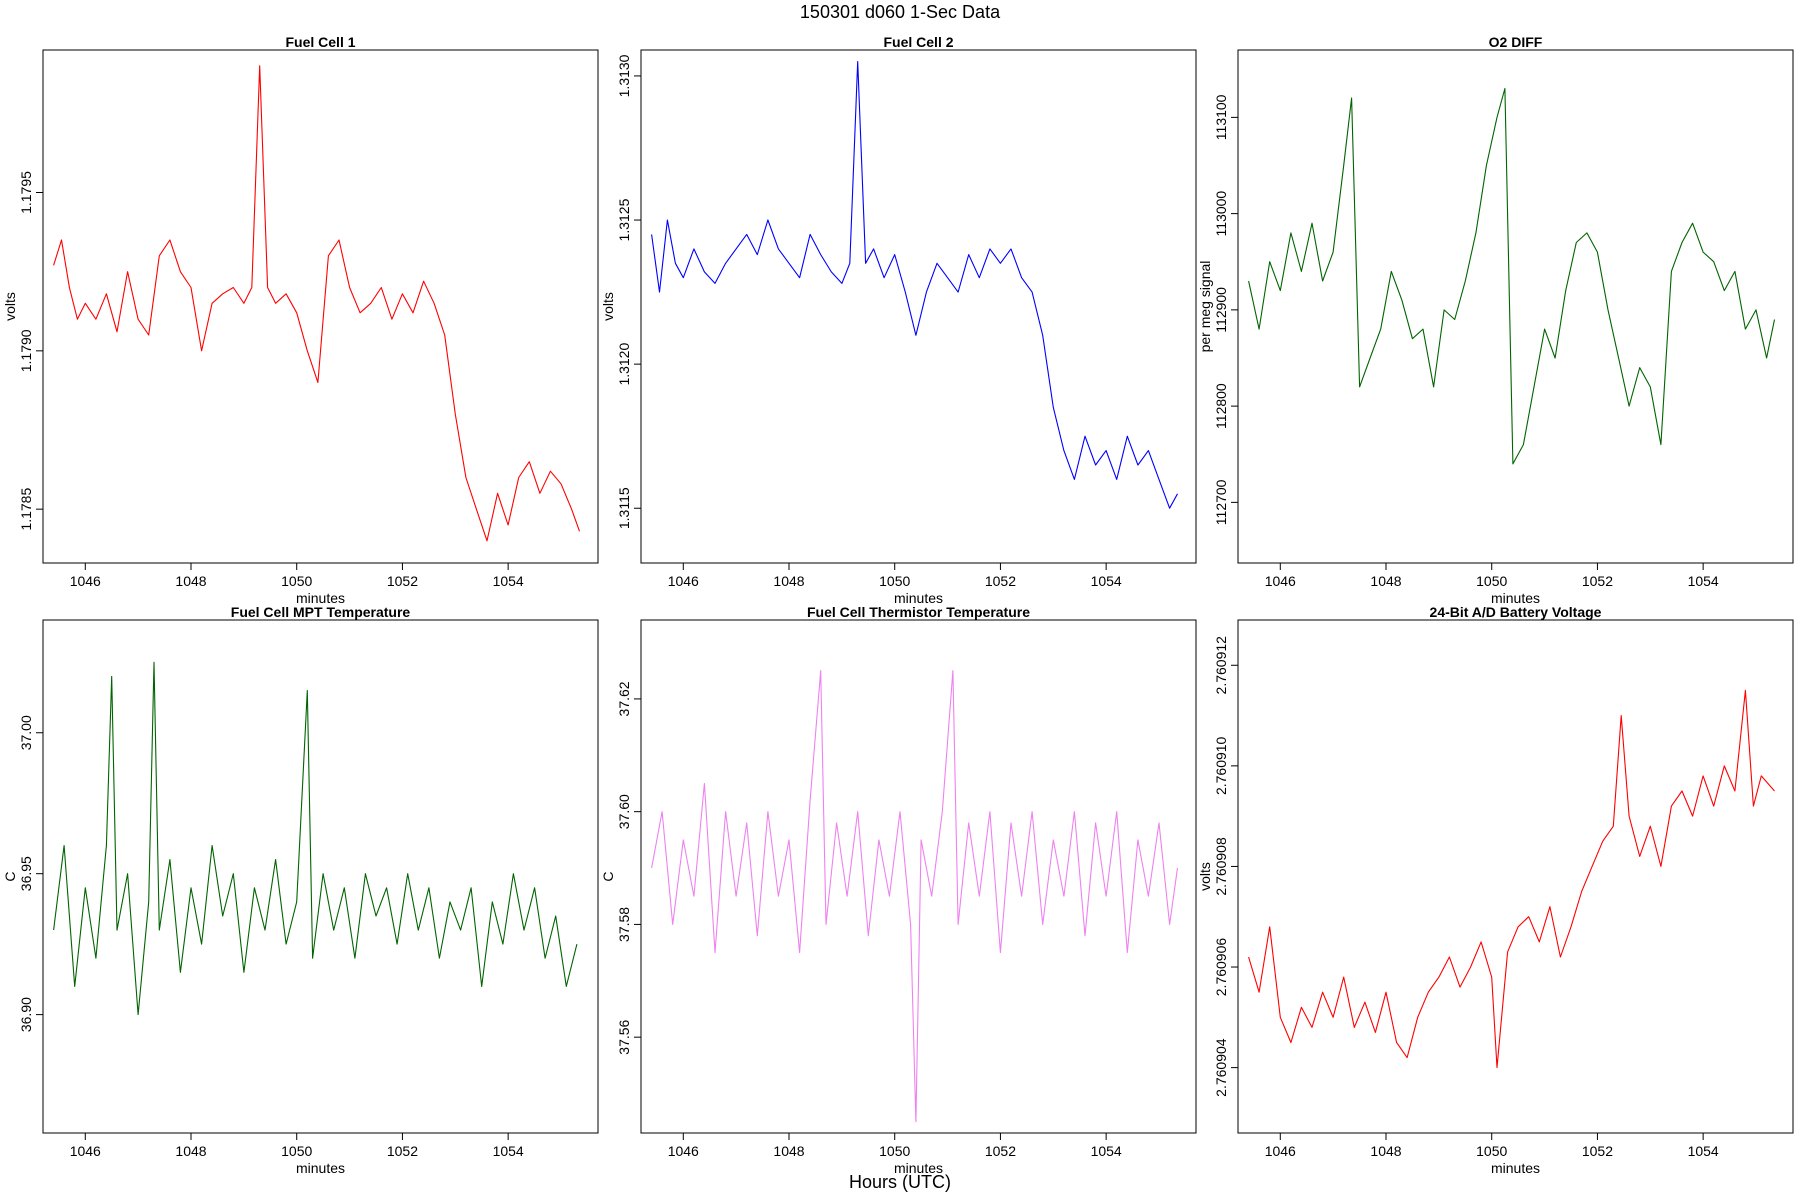 This screenshot has height=1200, width=1800. I want to click on y-tick-label: 2.760912, so click(1221, 665).